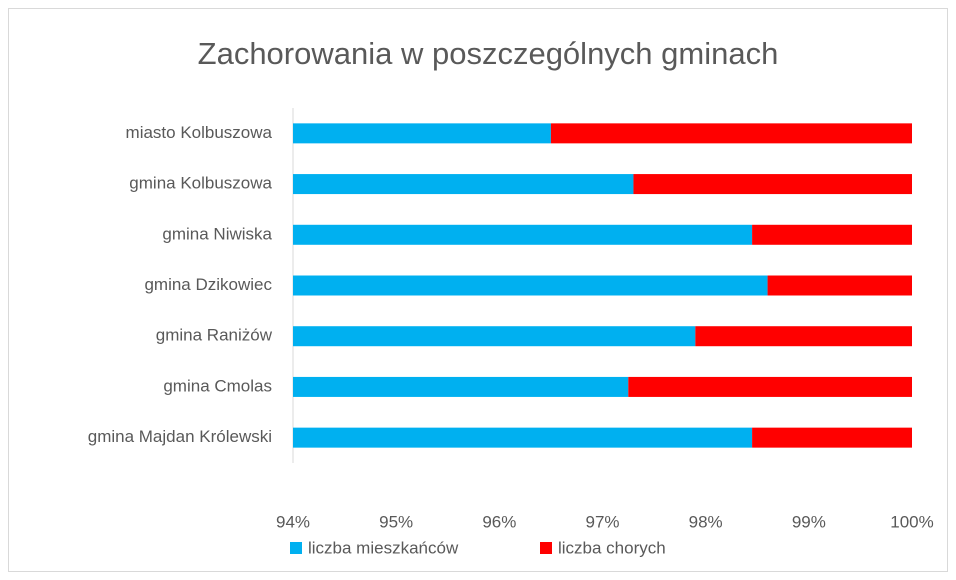 The width and height of the screenshot is (956, 580). What do you see at coordinates (706, 521) in the screenshot?
I see `x-tick-label: 98%` at bounding box center [706, 521].